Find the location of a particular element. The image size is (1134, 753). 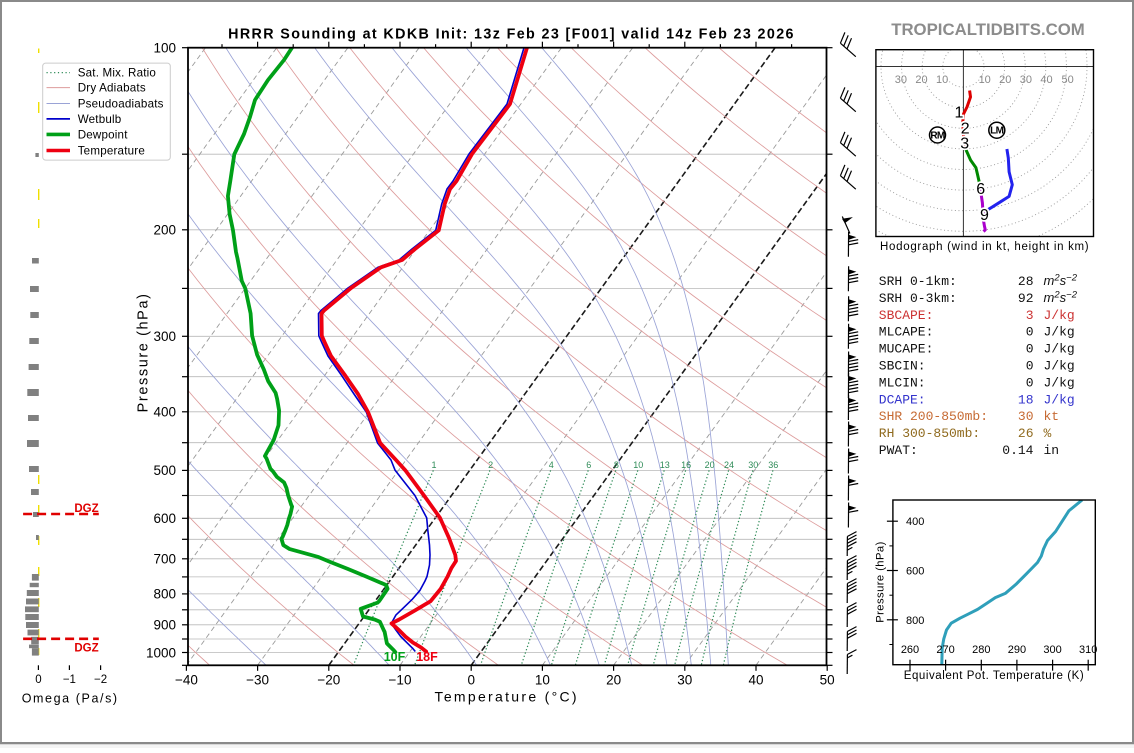

svg-text: Omega (Pa/s) is located at coordinates (70, 699).